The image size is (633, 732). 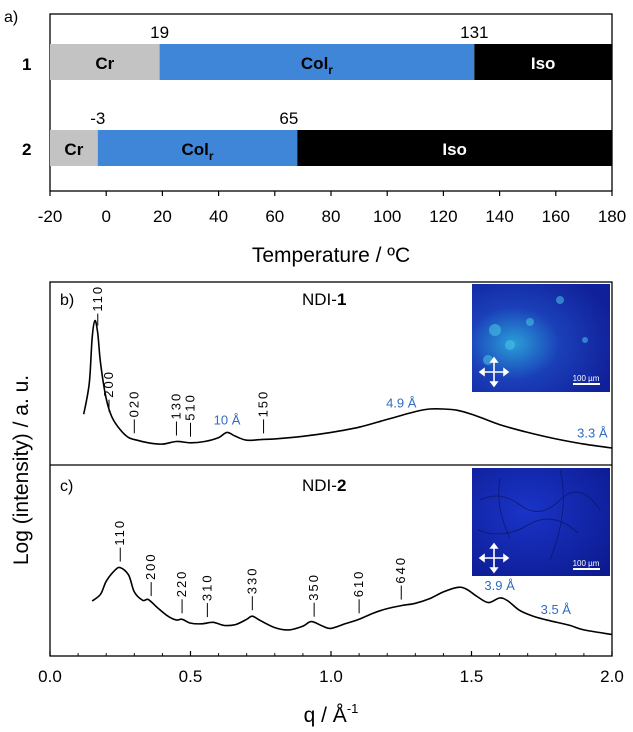 I want to click on peak-label: 610, so click(x=358, y=584).